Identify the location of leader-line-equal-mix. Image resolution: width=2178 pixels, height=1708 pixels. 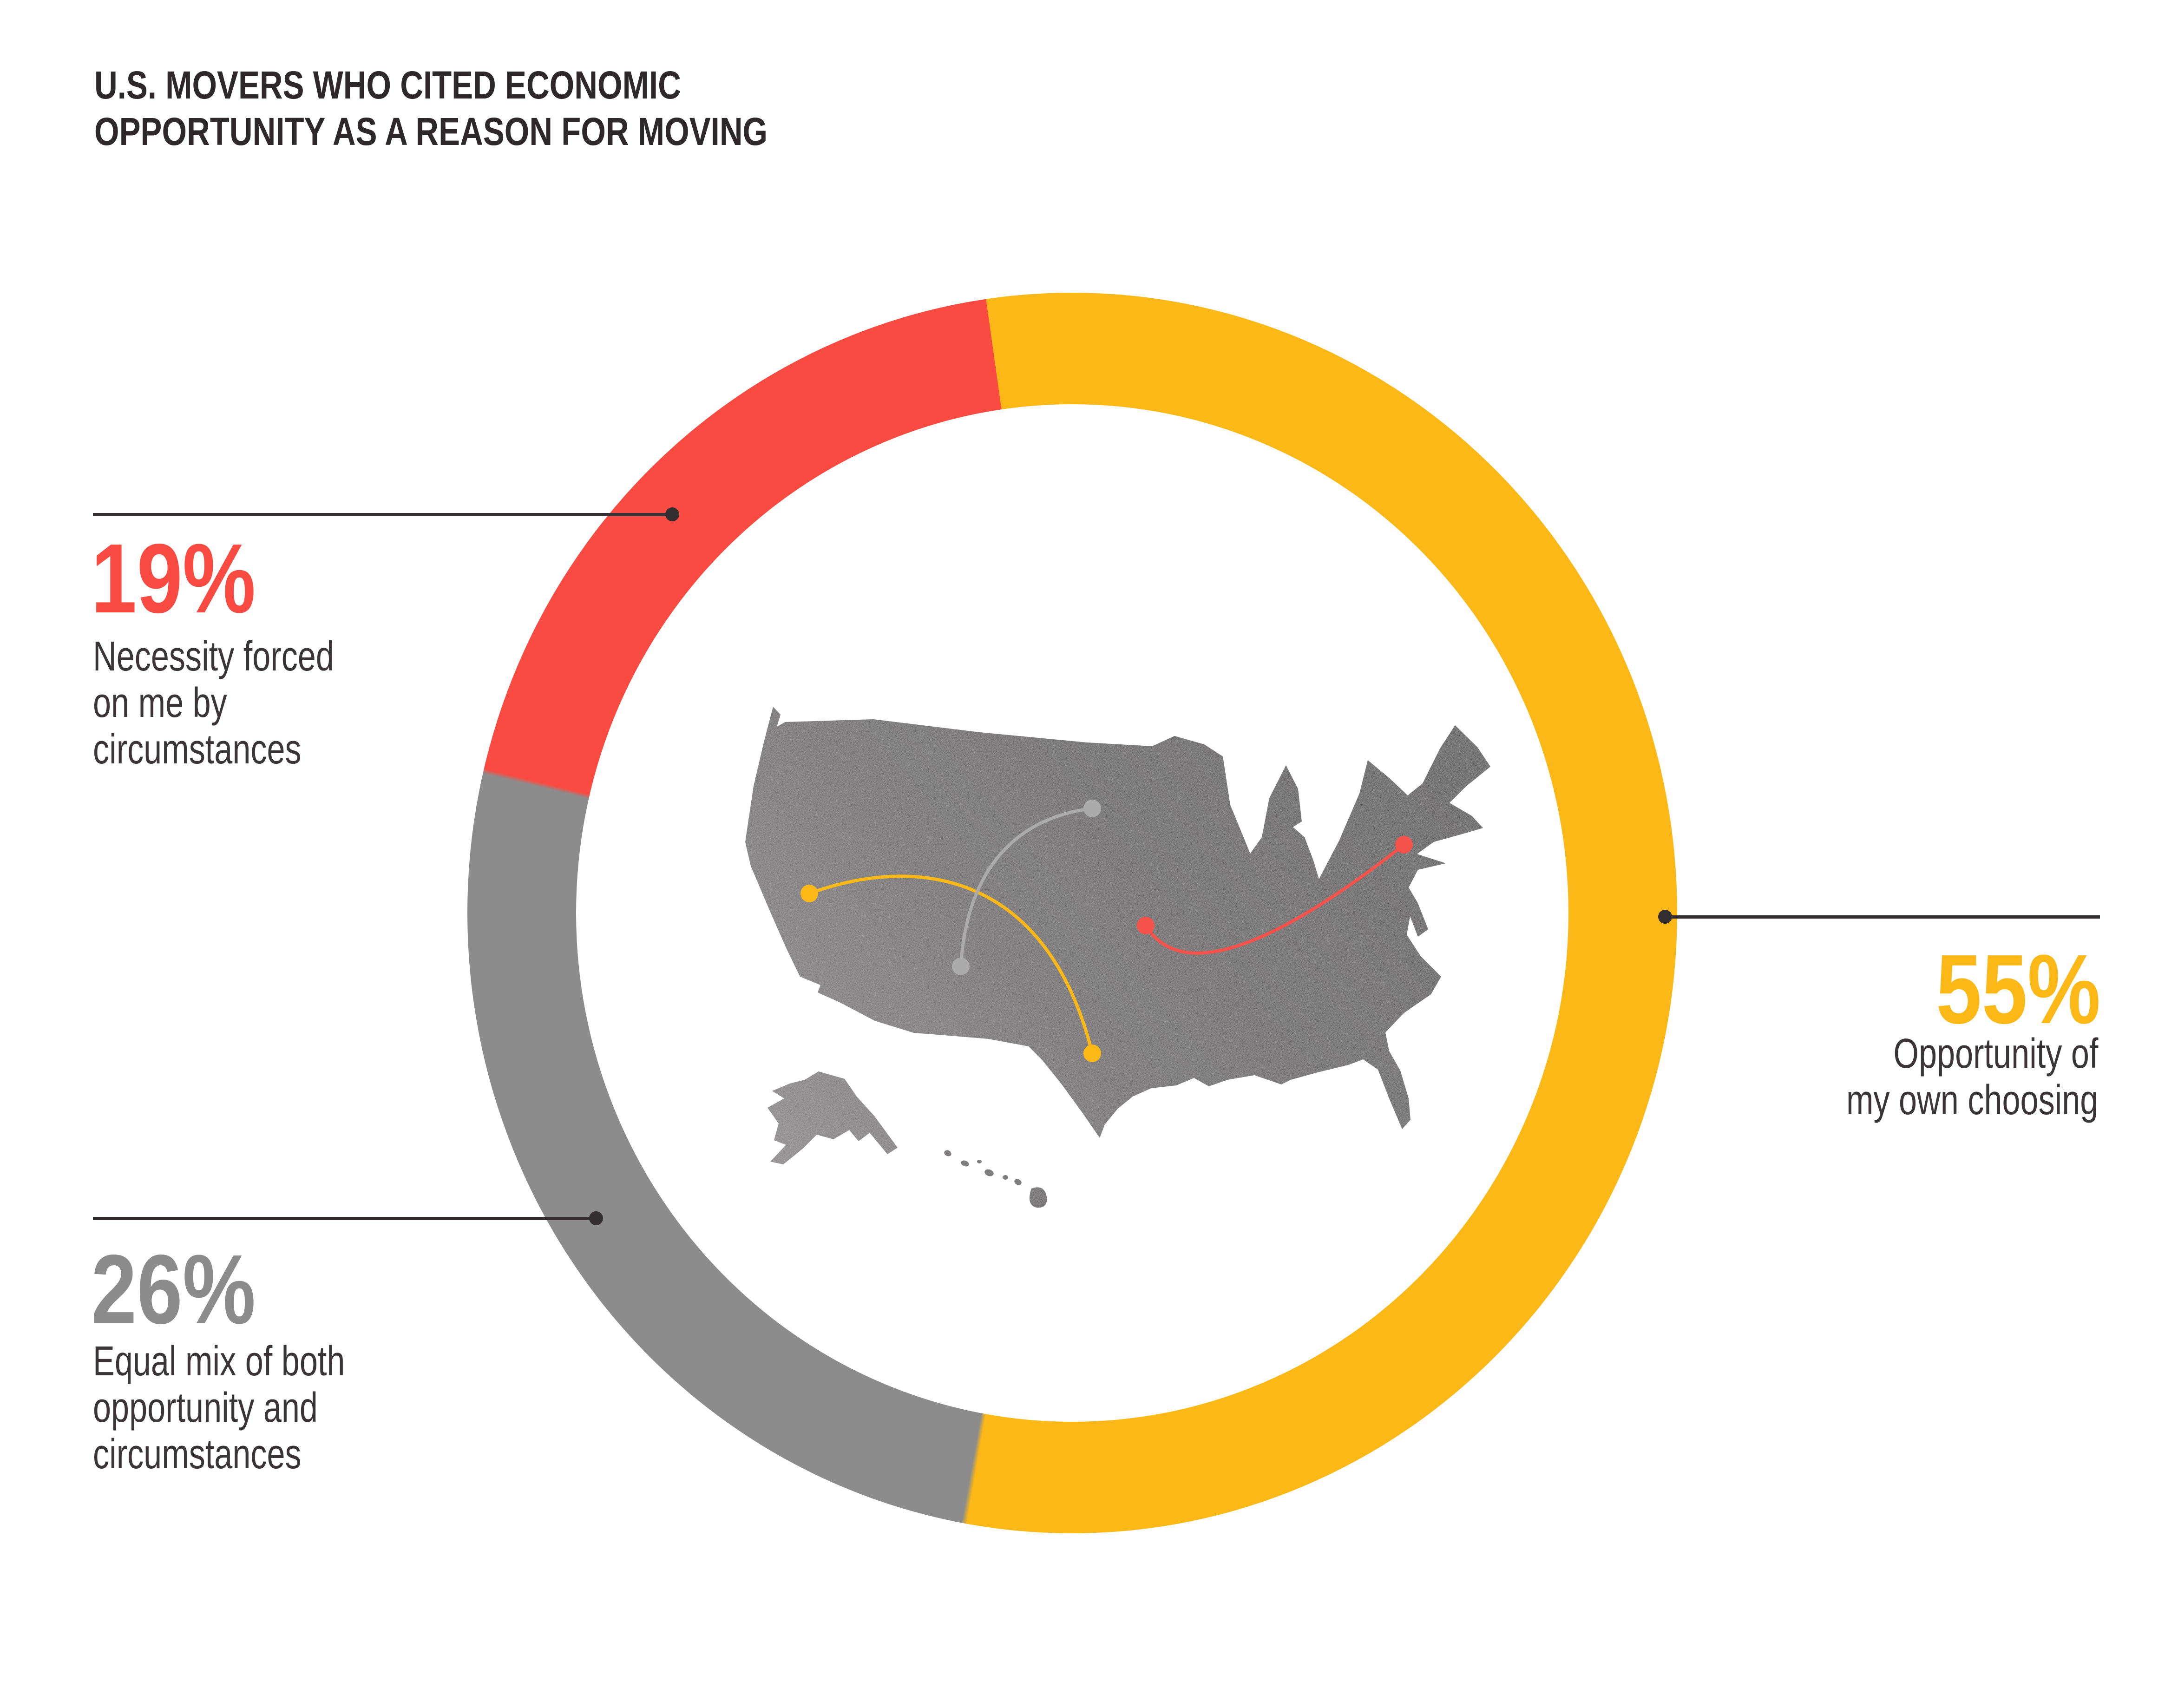
(348, 1218).